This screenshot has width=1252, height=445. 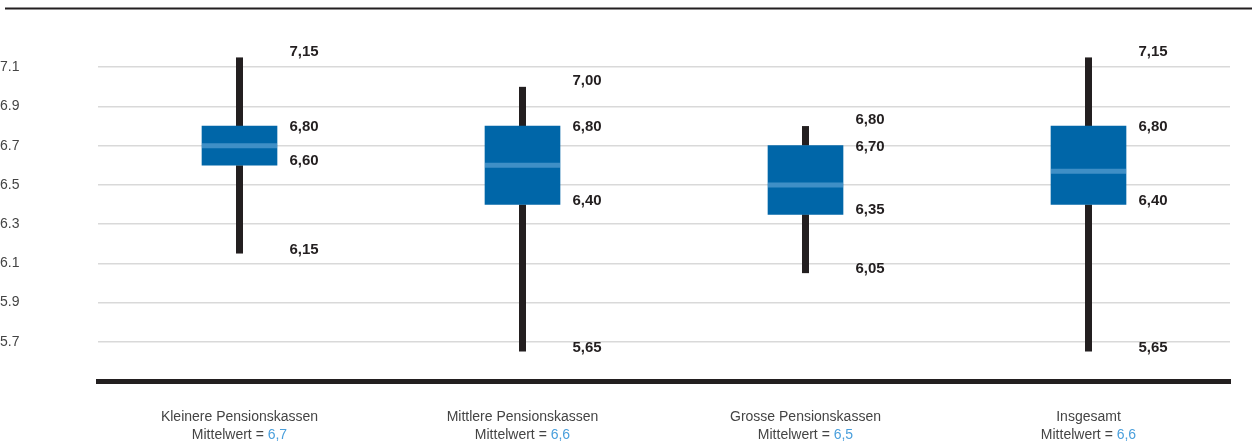 I want to click on text: Mittelwert = 6,7, so click(x=239, y=433).